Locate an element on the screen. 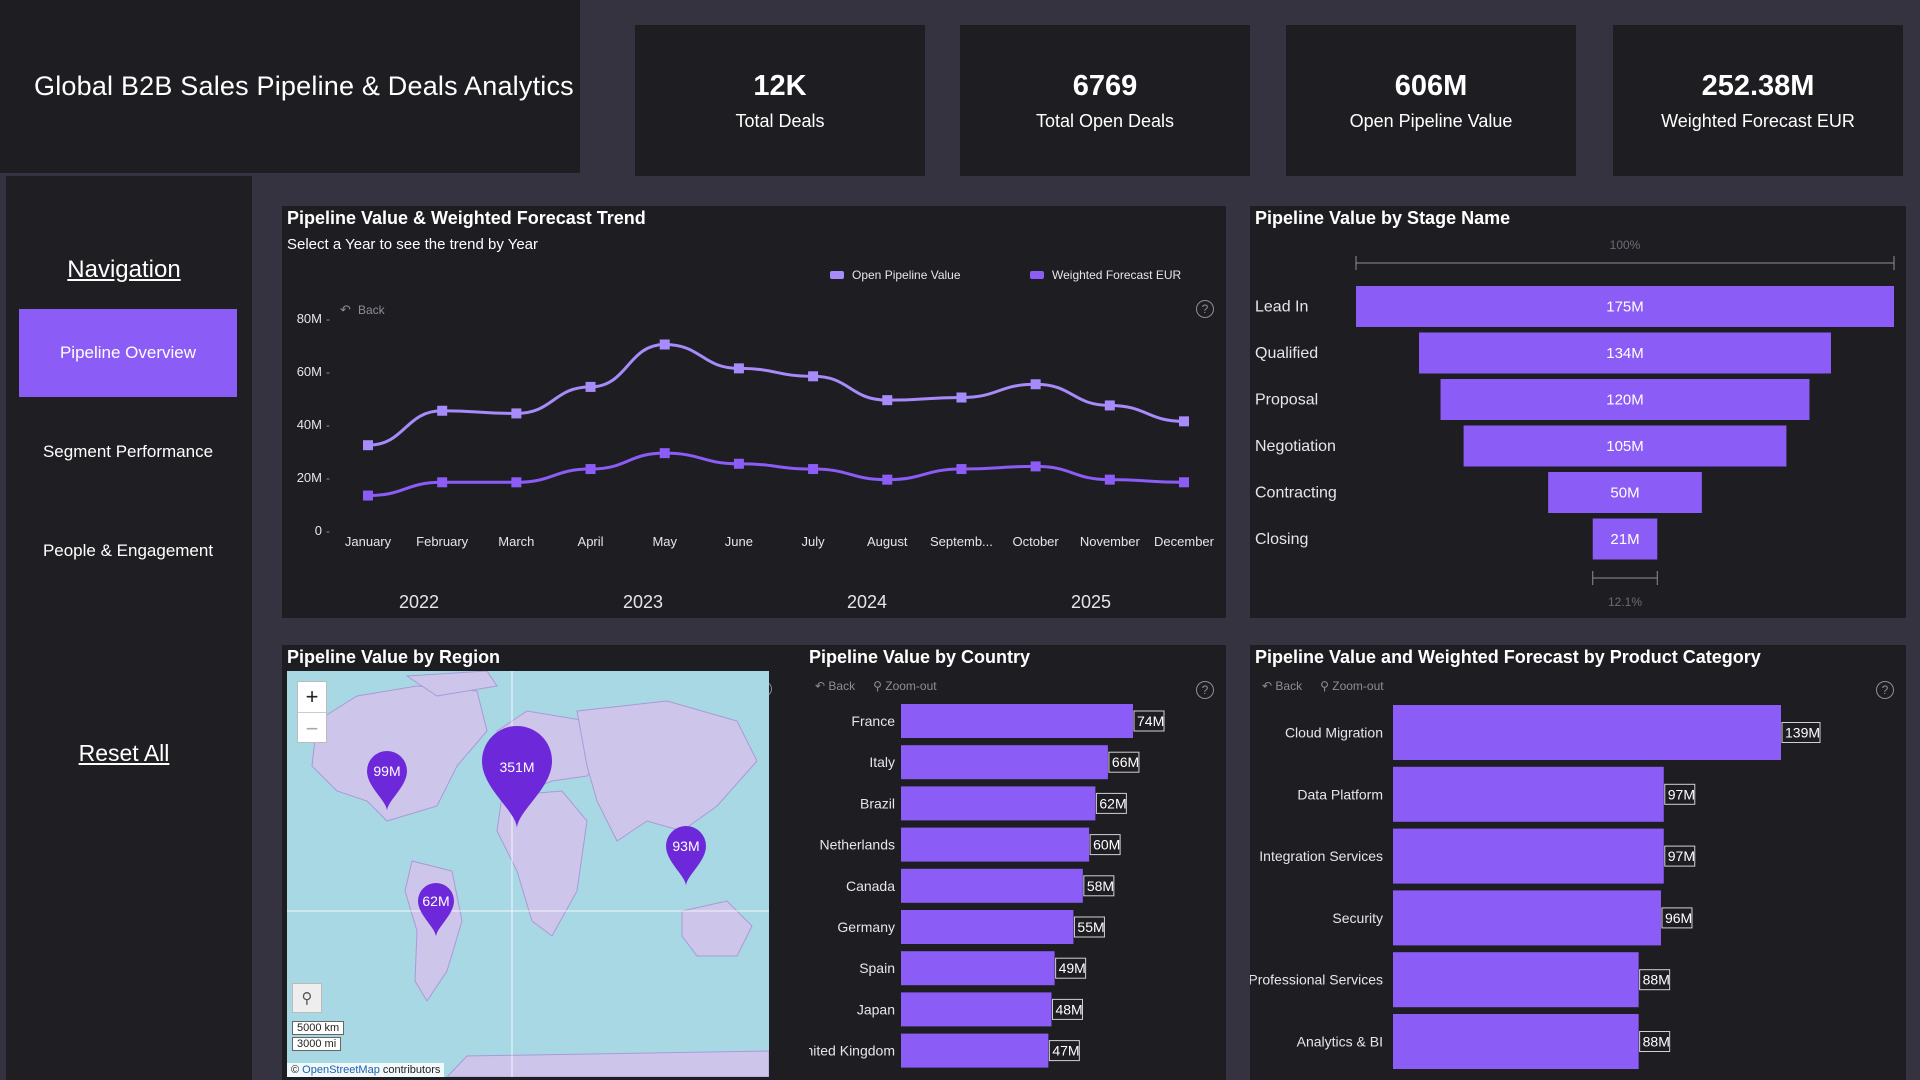 Image resolution: width=1920 pixels, height=1080 pixels. x-tick-label: November is located at coordinates (1110, 541).